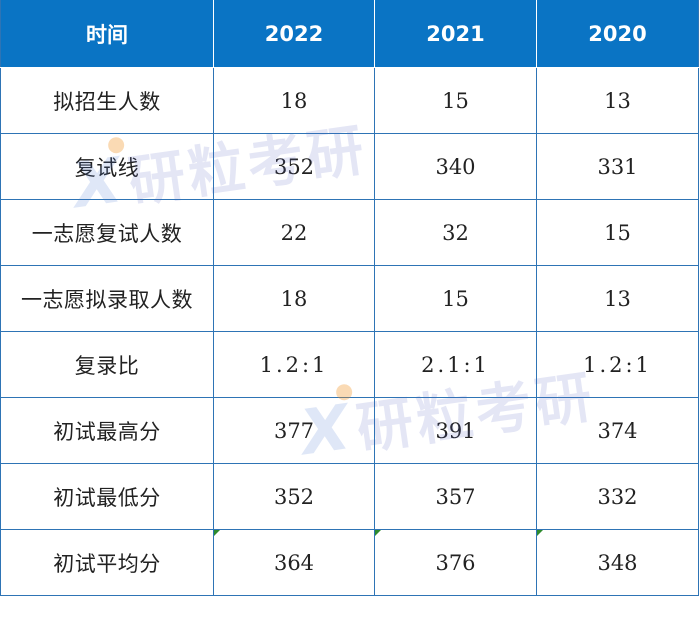  I want to click on table-cell: 391, so click(455, 430).